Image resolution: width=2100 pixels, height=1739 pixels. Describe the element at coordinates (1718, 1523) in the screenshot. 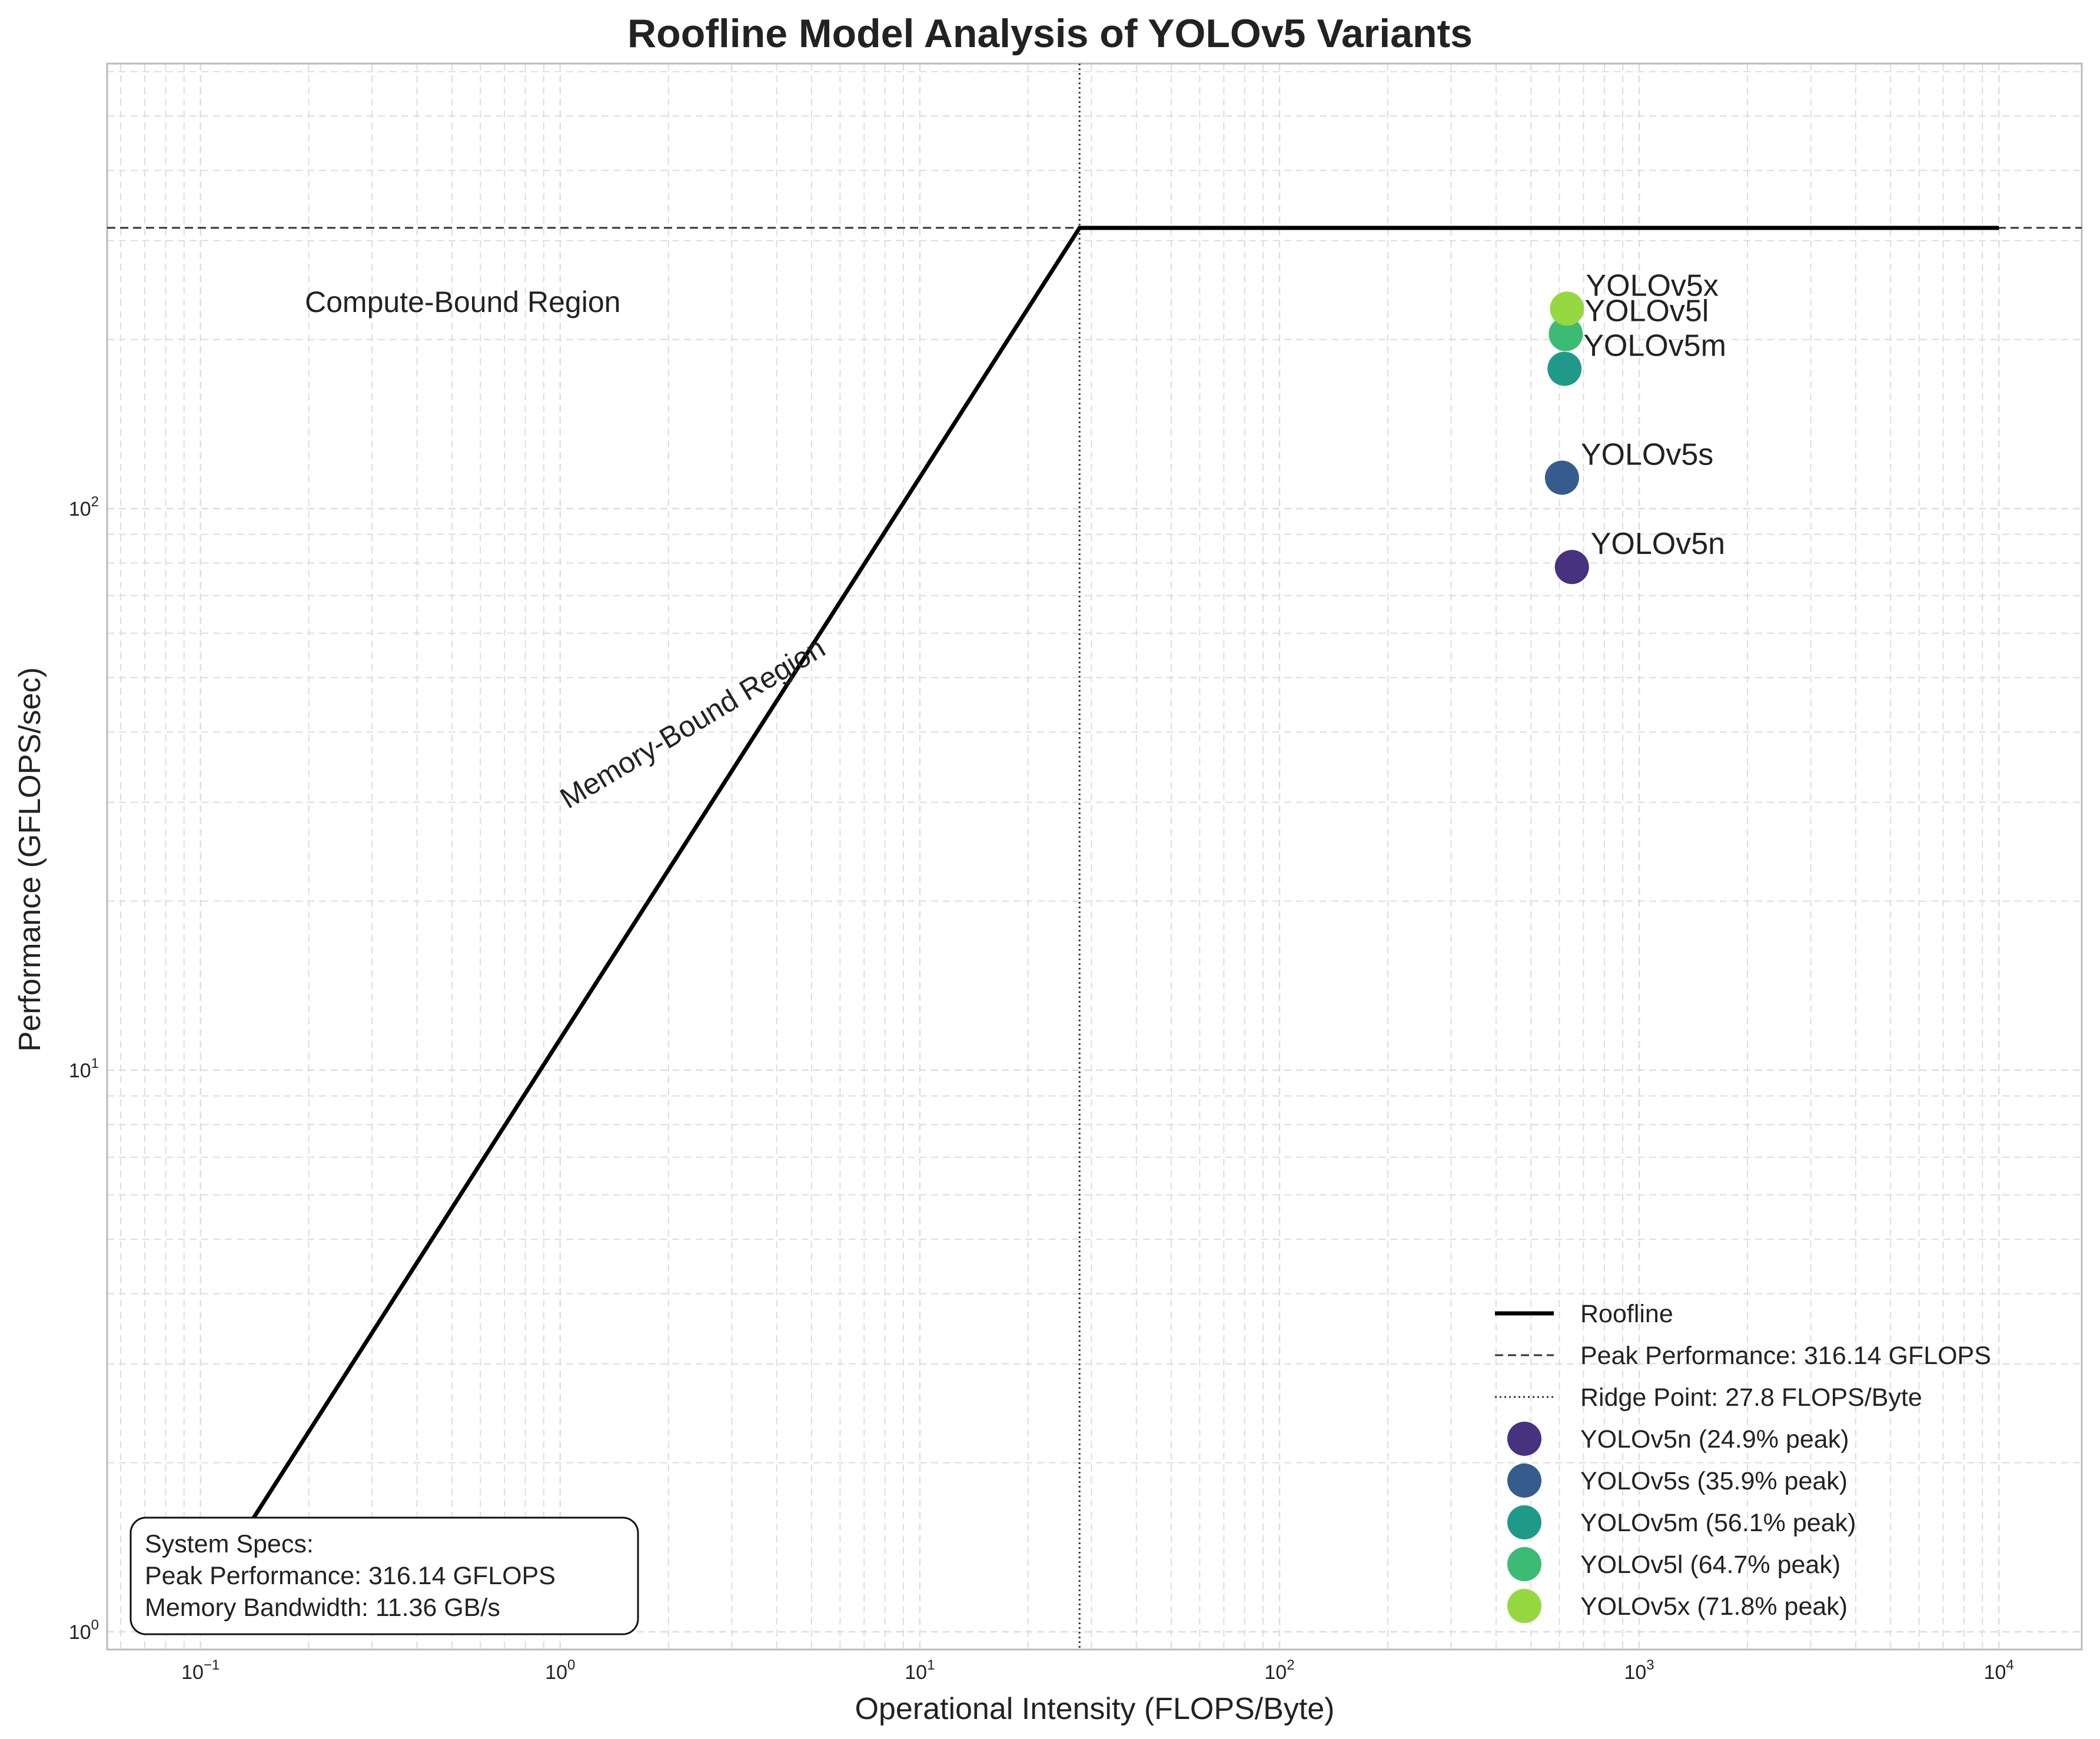

I see `legend-label-YOLOv5m: YOLOv5m (56.1% peak)` at that location.